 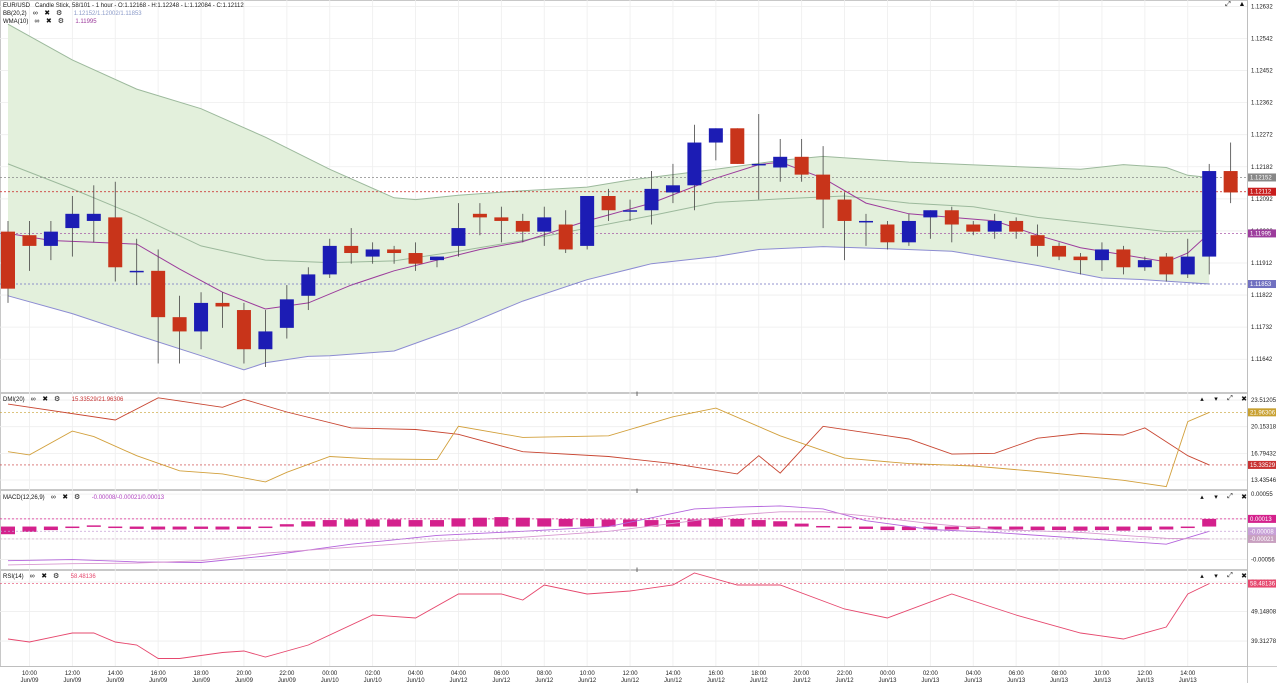 I want to click on time-tick-label: 00:00, so click(x=330, y=674).